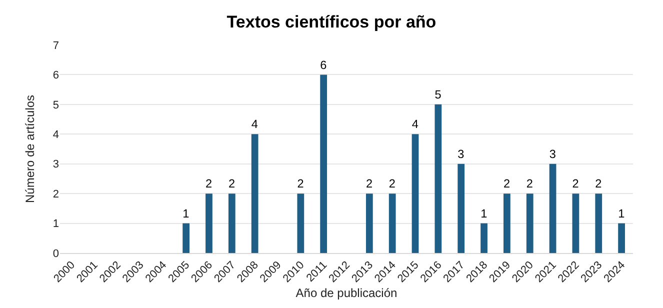  What do you see at coordinates (55, 224) in the screenshot?
I see `y-tick-label: 1` at bounding box center [55, 224].